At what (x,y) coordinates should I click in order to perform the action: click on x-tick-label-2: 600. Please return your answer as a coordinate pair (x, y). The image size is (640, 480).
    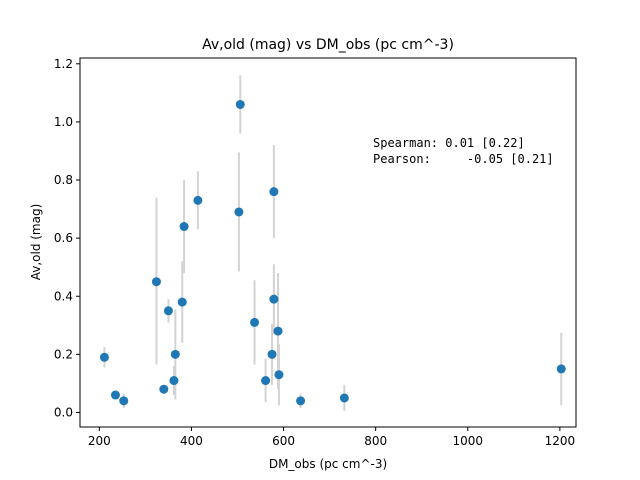
    Looking at the image, I should click on (283, 441).